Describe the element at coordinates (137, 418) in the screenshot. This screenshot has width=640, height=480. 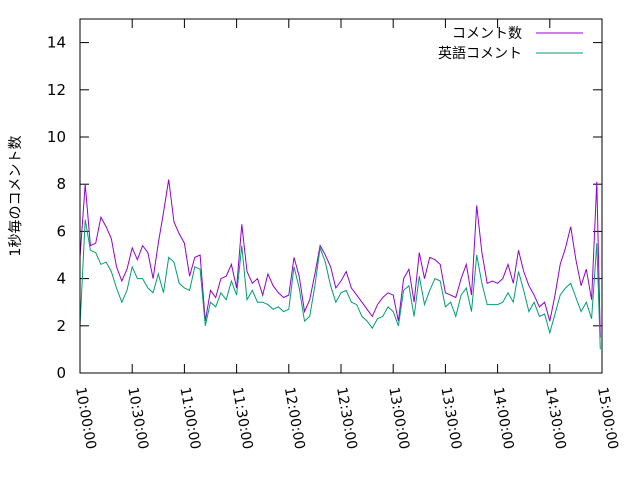
I see `x-tick-label: 10:30:00` at that location.